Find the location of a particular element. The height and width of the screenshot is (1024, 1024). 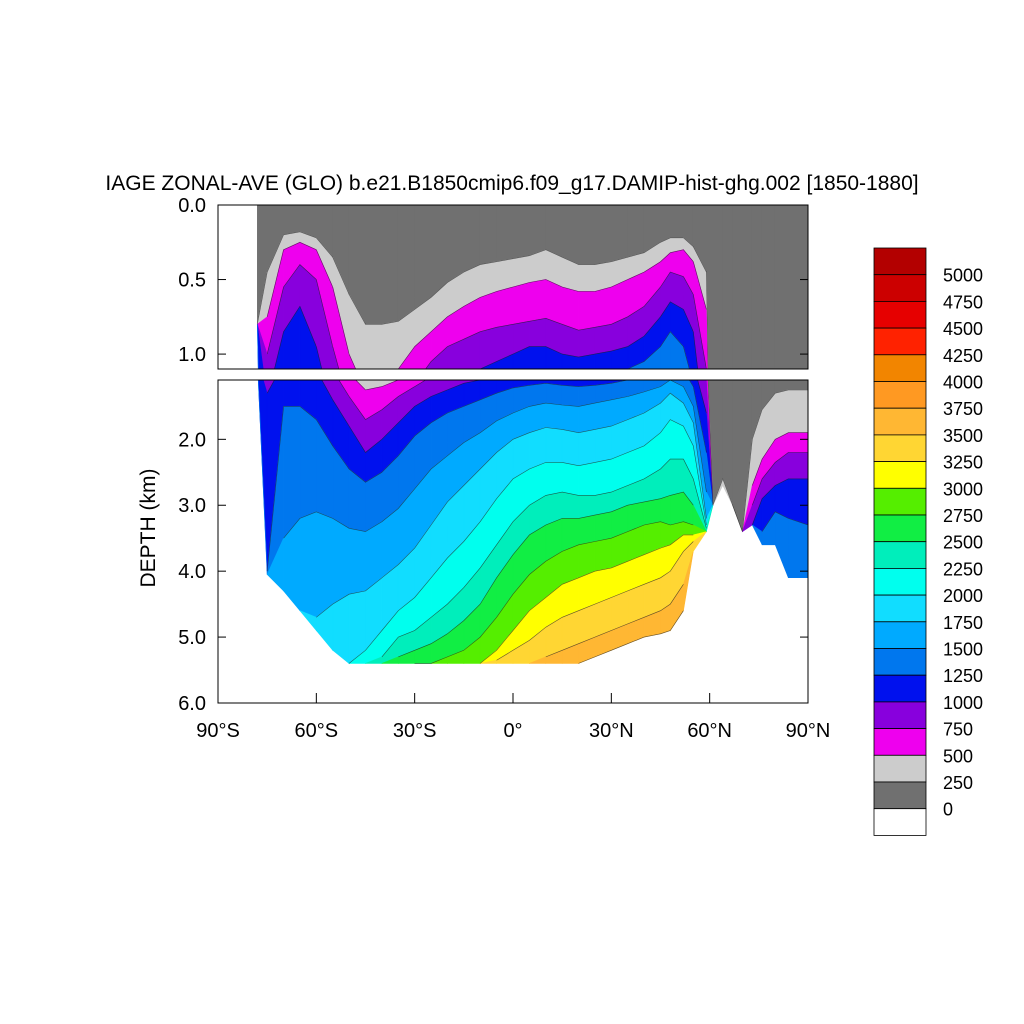

colorbar-label: 1250 is located at coordinates (963, 676).